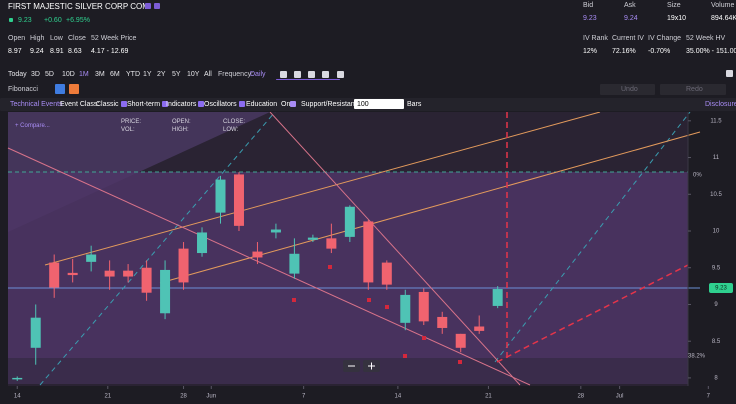 The height and width of the screenshot is (404, 736). I want to click on info-field: LOW:, so click(231, 130).